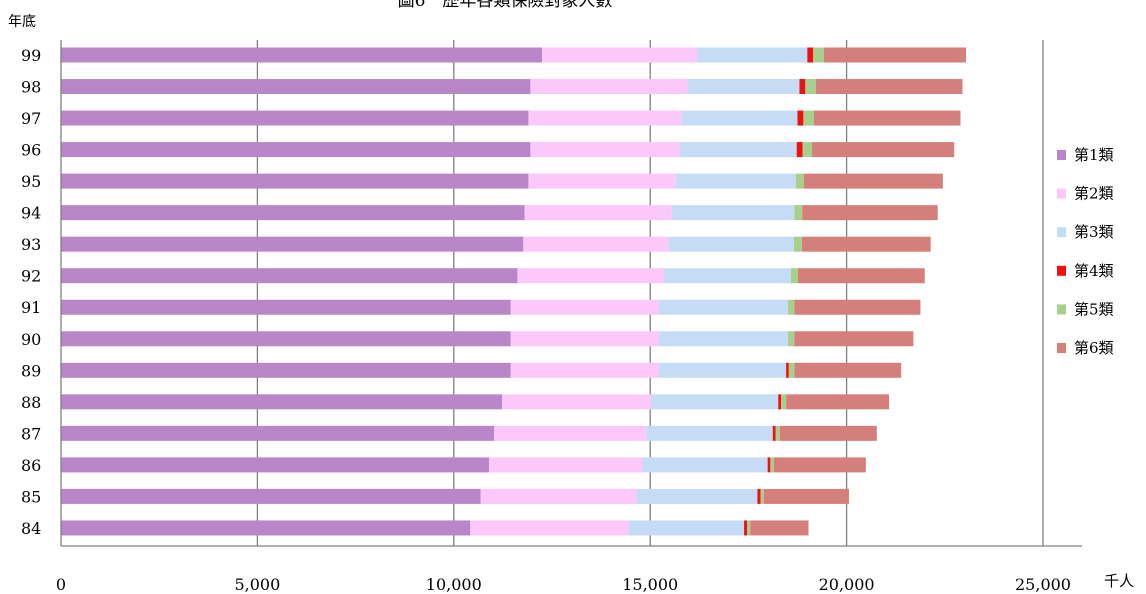  I want to click on legend-label: 第4類, so click(1094, 271).